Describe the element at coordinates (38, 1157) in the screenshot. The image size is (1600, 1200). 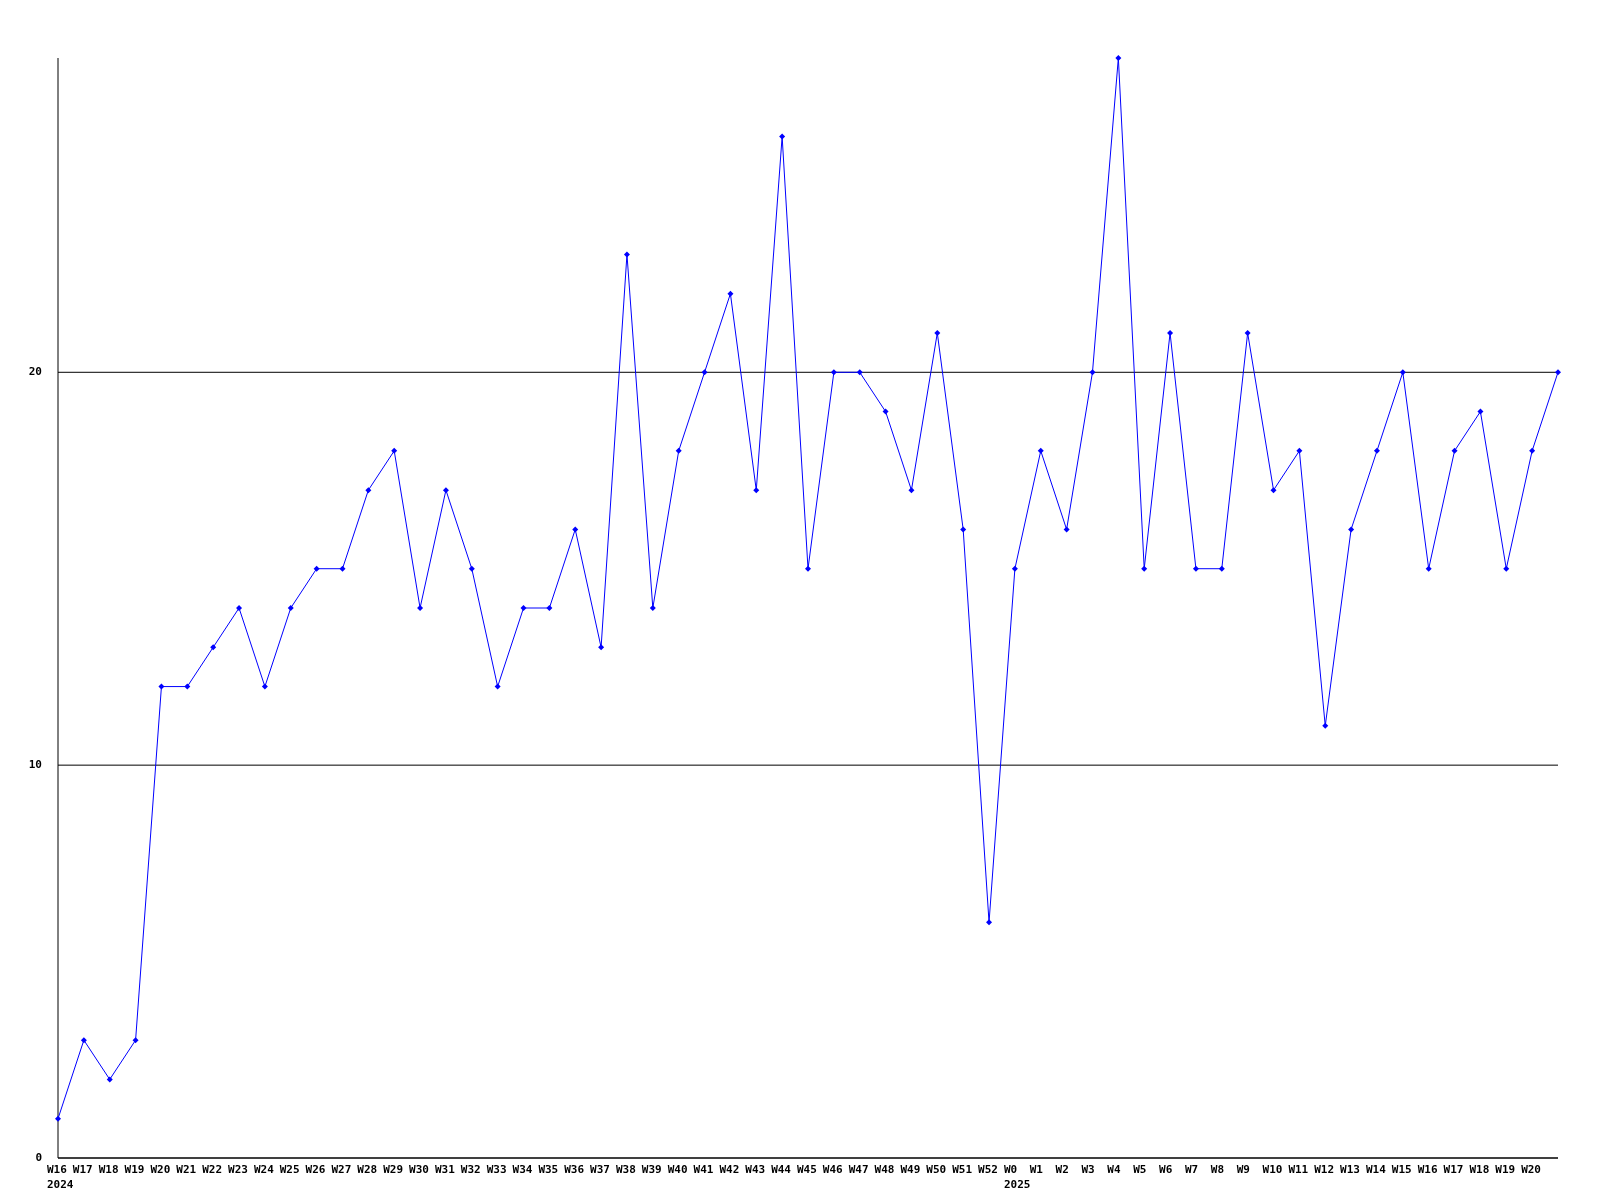
I see `y-tick-label: 0` at that location.